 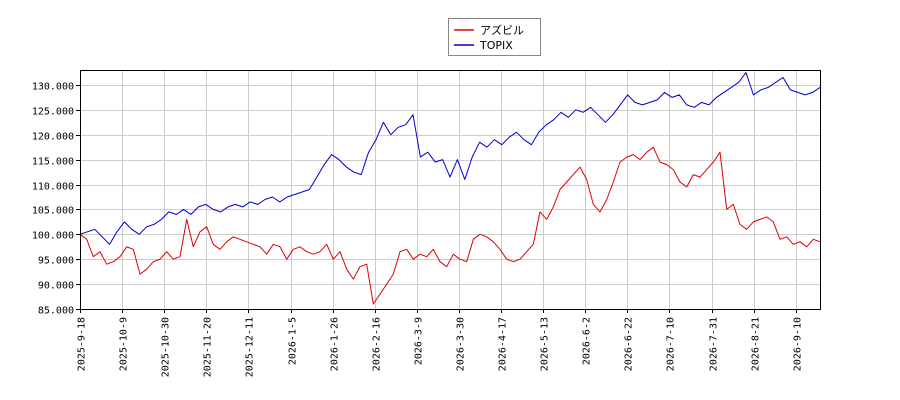 What do you see at coordinates (798, 344) in the screenshot?
I see `x-tick-label: 2026-9-10` at bounding box center [798, 344].